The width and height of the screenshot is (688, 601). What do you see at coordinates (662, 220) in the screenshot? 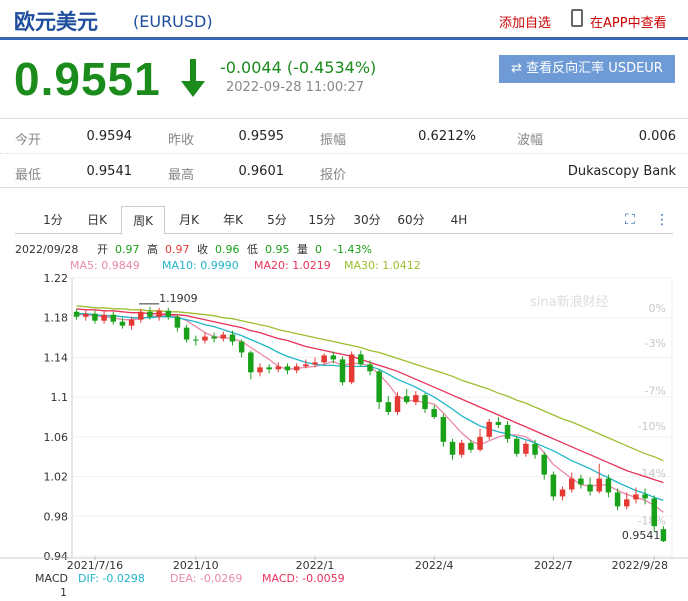
I see `more-icon: ⋮` at bounding box center [662, 220].